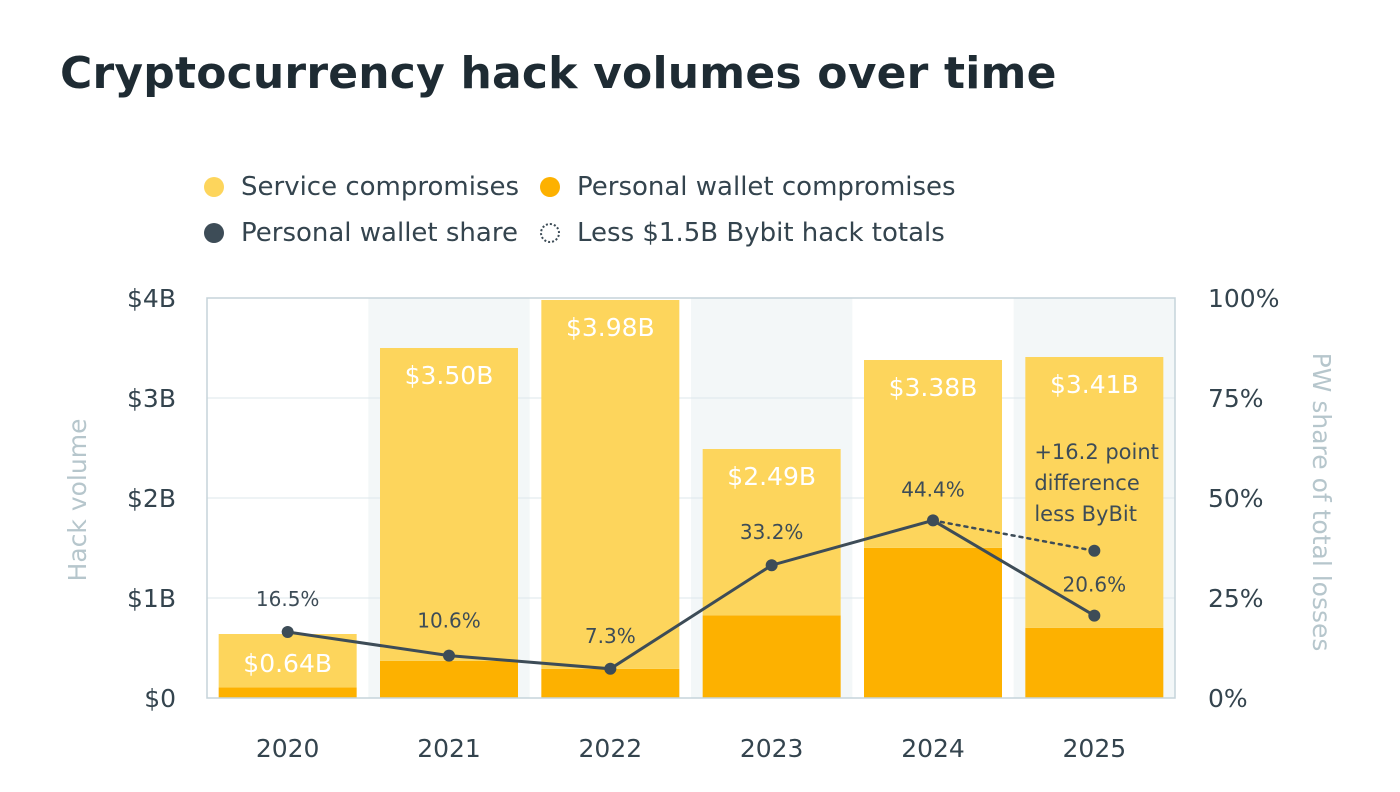 This screenshot has width=1400, height=792. I want to click on legend-item-personal: Personal wallet compromises, so click(748, 187).